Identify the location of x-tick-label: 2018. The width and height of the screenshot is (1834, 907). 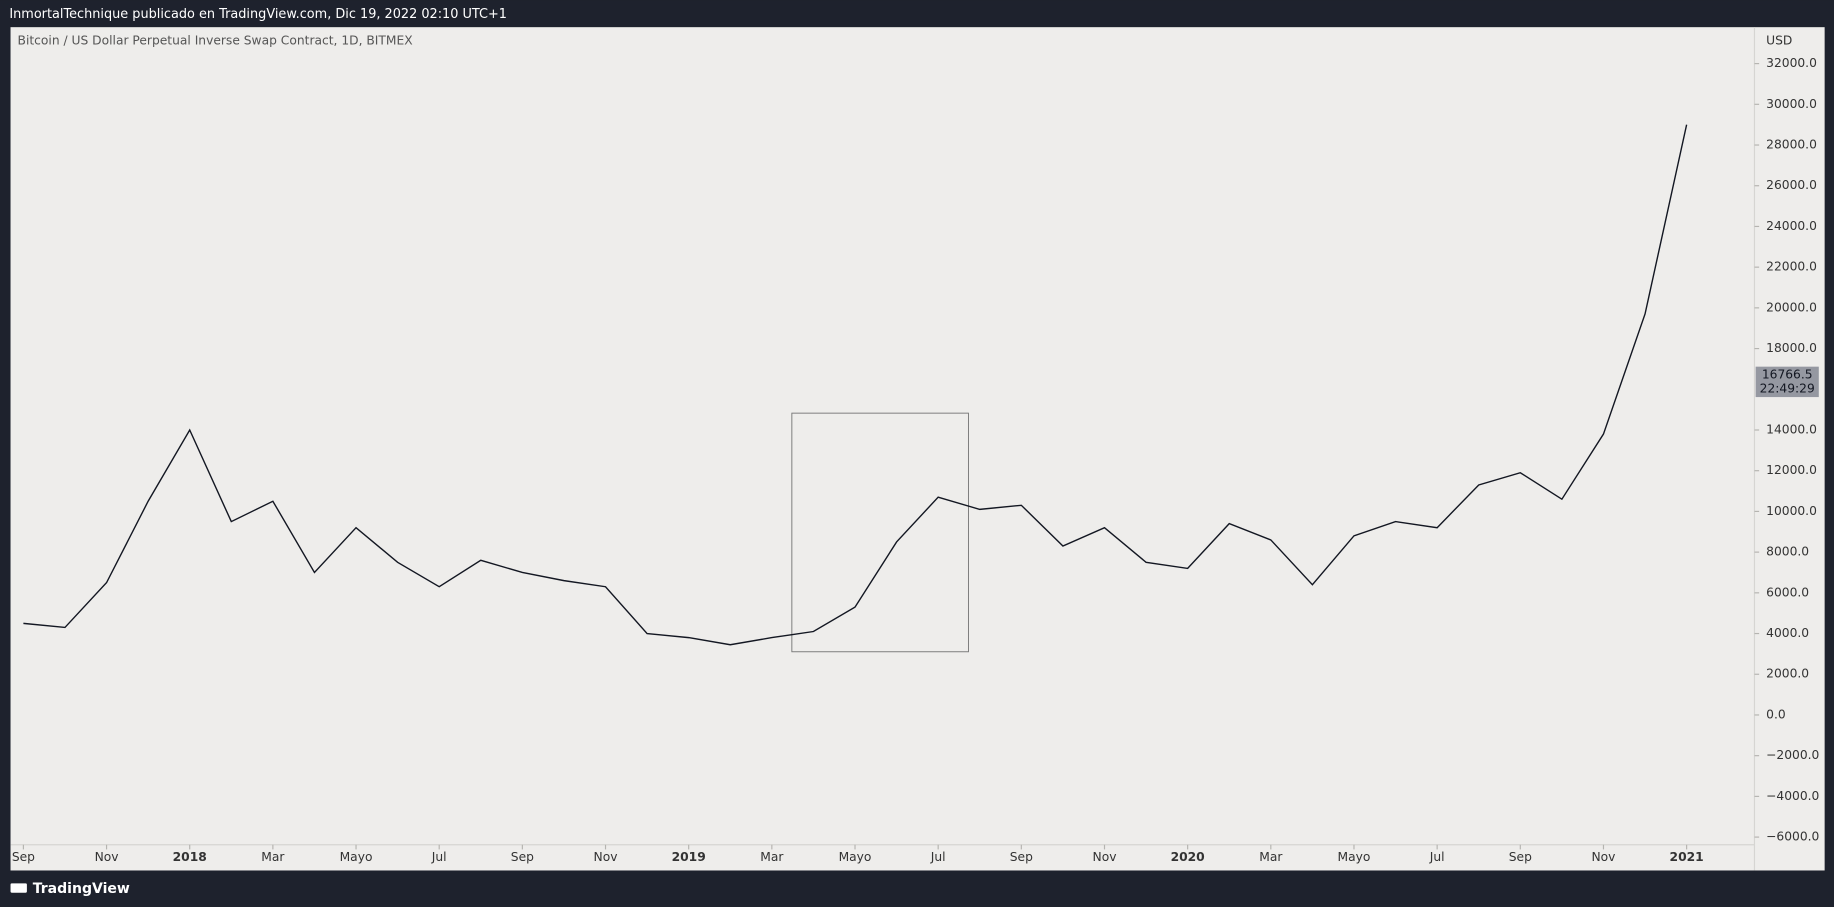
(190, 857).